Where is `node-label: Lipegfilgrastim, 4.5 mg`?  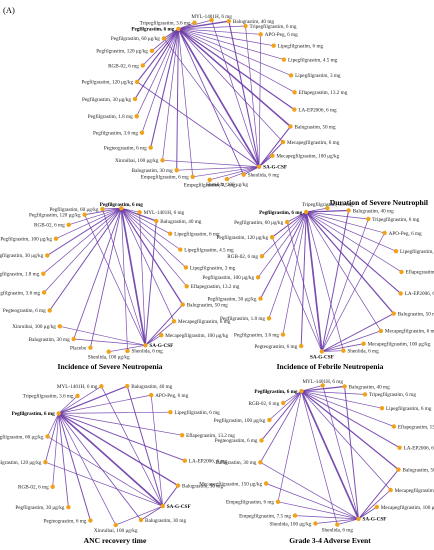
node-label: Lipegfilgrastim, 4.5 mg is located at coordinates (313, 59).